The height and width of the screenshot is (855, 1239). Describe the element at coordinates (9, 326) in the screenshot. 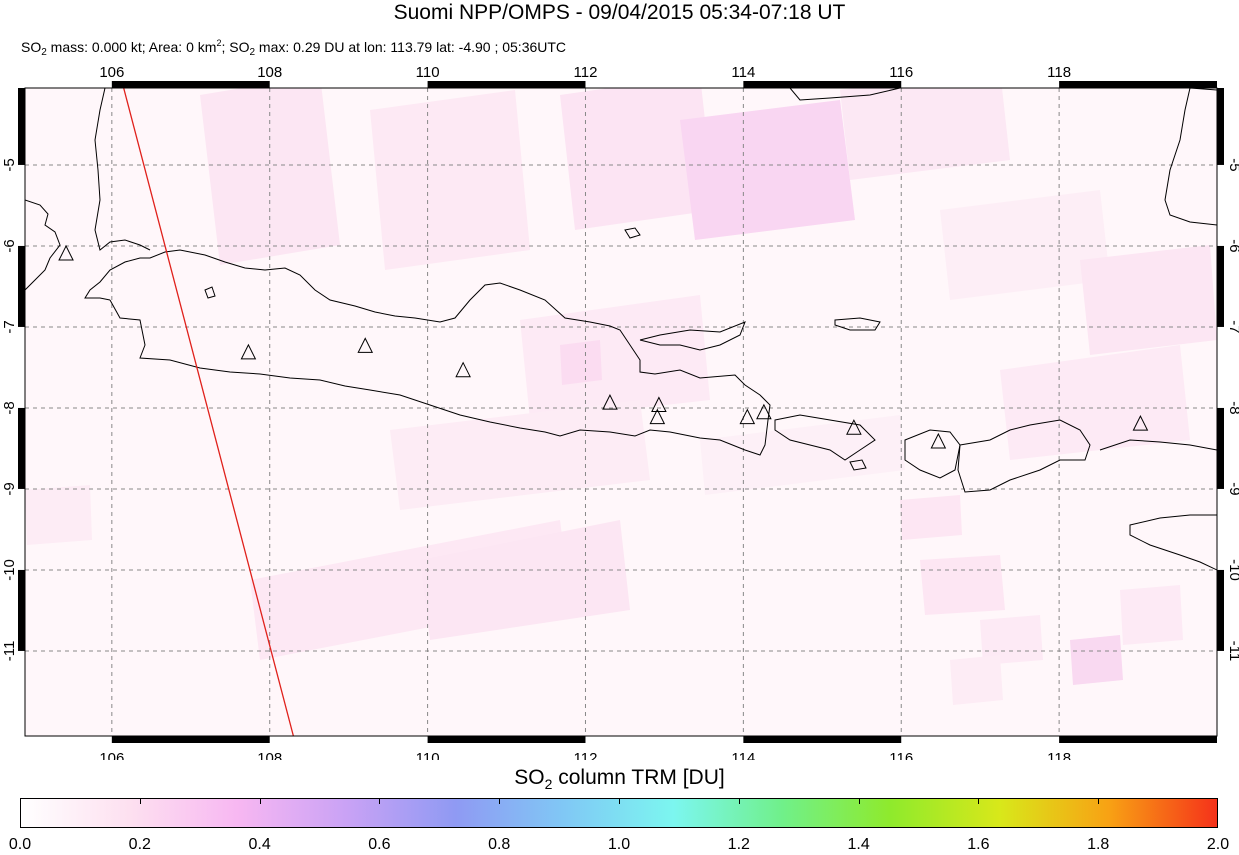

I see `lat-label-left: -7` at that location.